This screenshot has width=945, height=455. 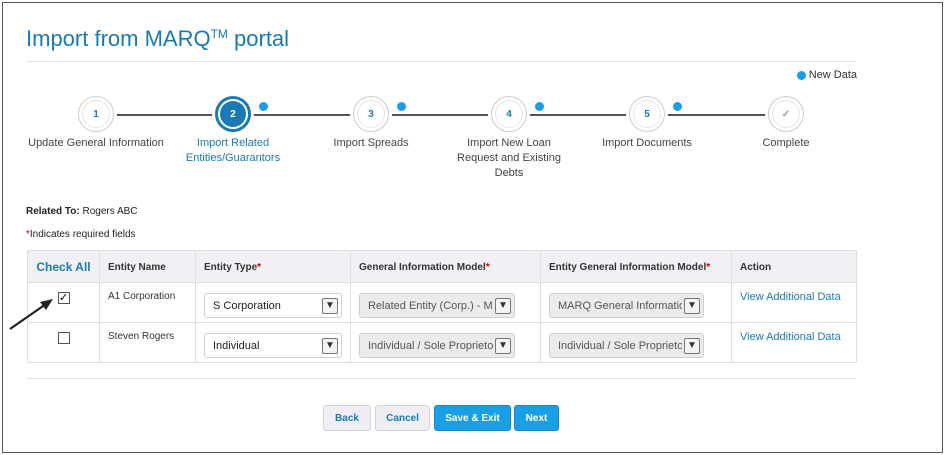 What do you see at coordinates (81, 234) in the screenshot?
I see `required-fields-note: *Indicates required fields` at bounding box center [81, 234].